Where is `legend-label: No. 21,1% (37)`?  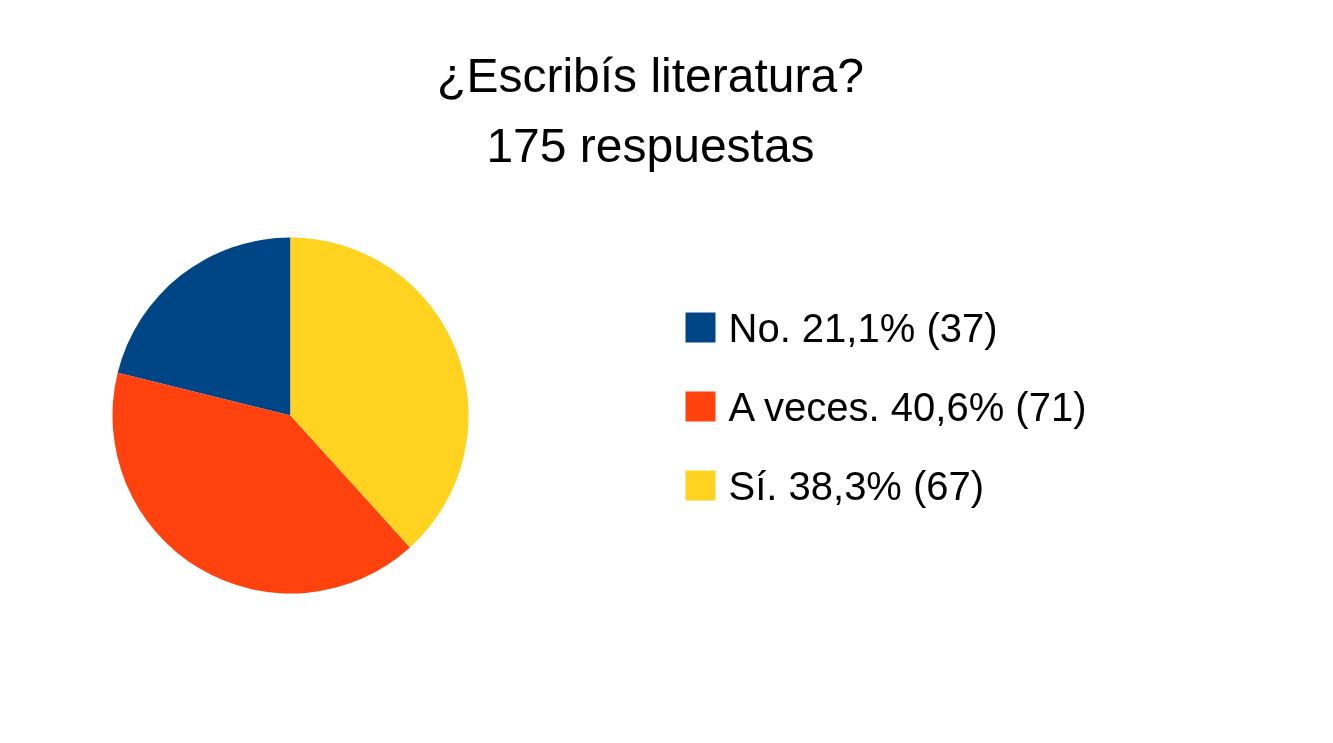
legend-label: No. 21,1% (37) is located at coordinates (863, 327).